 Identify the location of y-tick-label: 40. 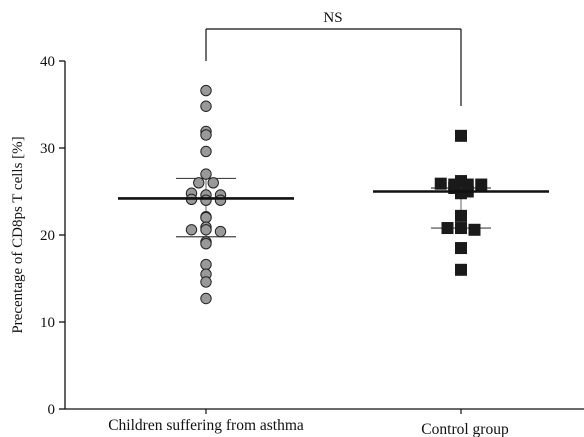
(47, 62).